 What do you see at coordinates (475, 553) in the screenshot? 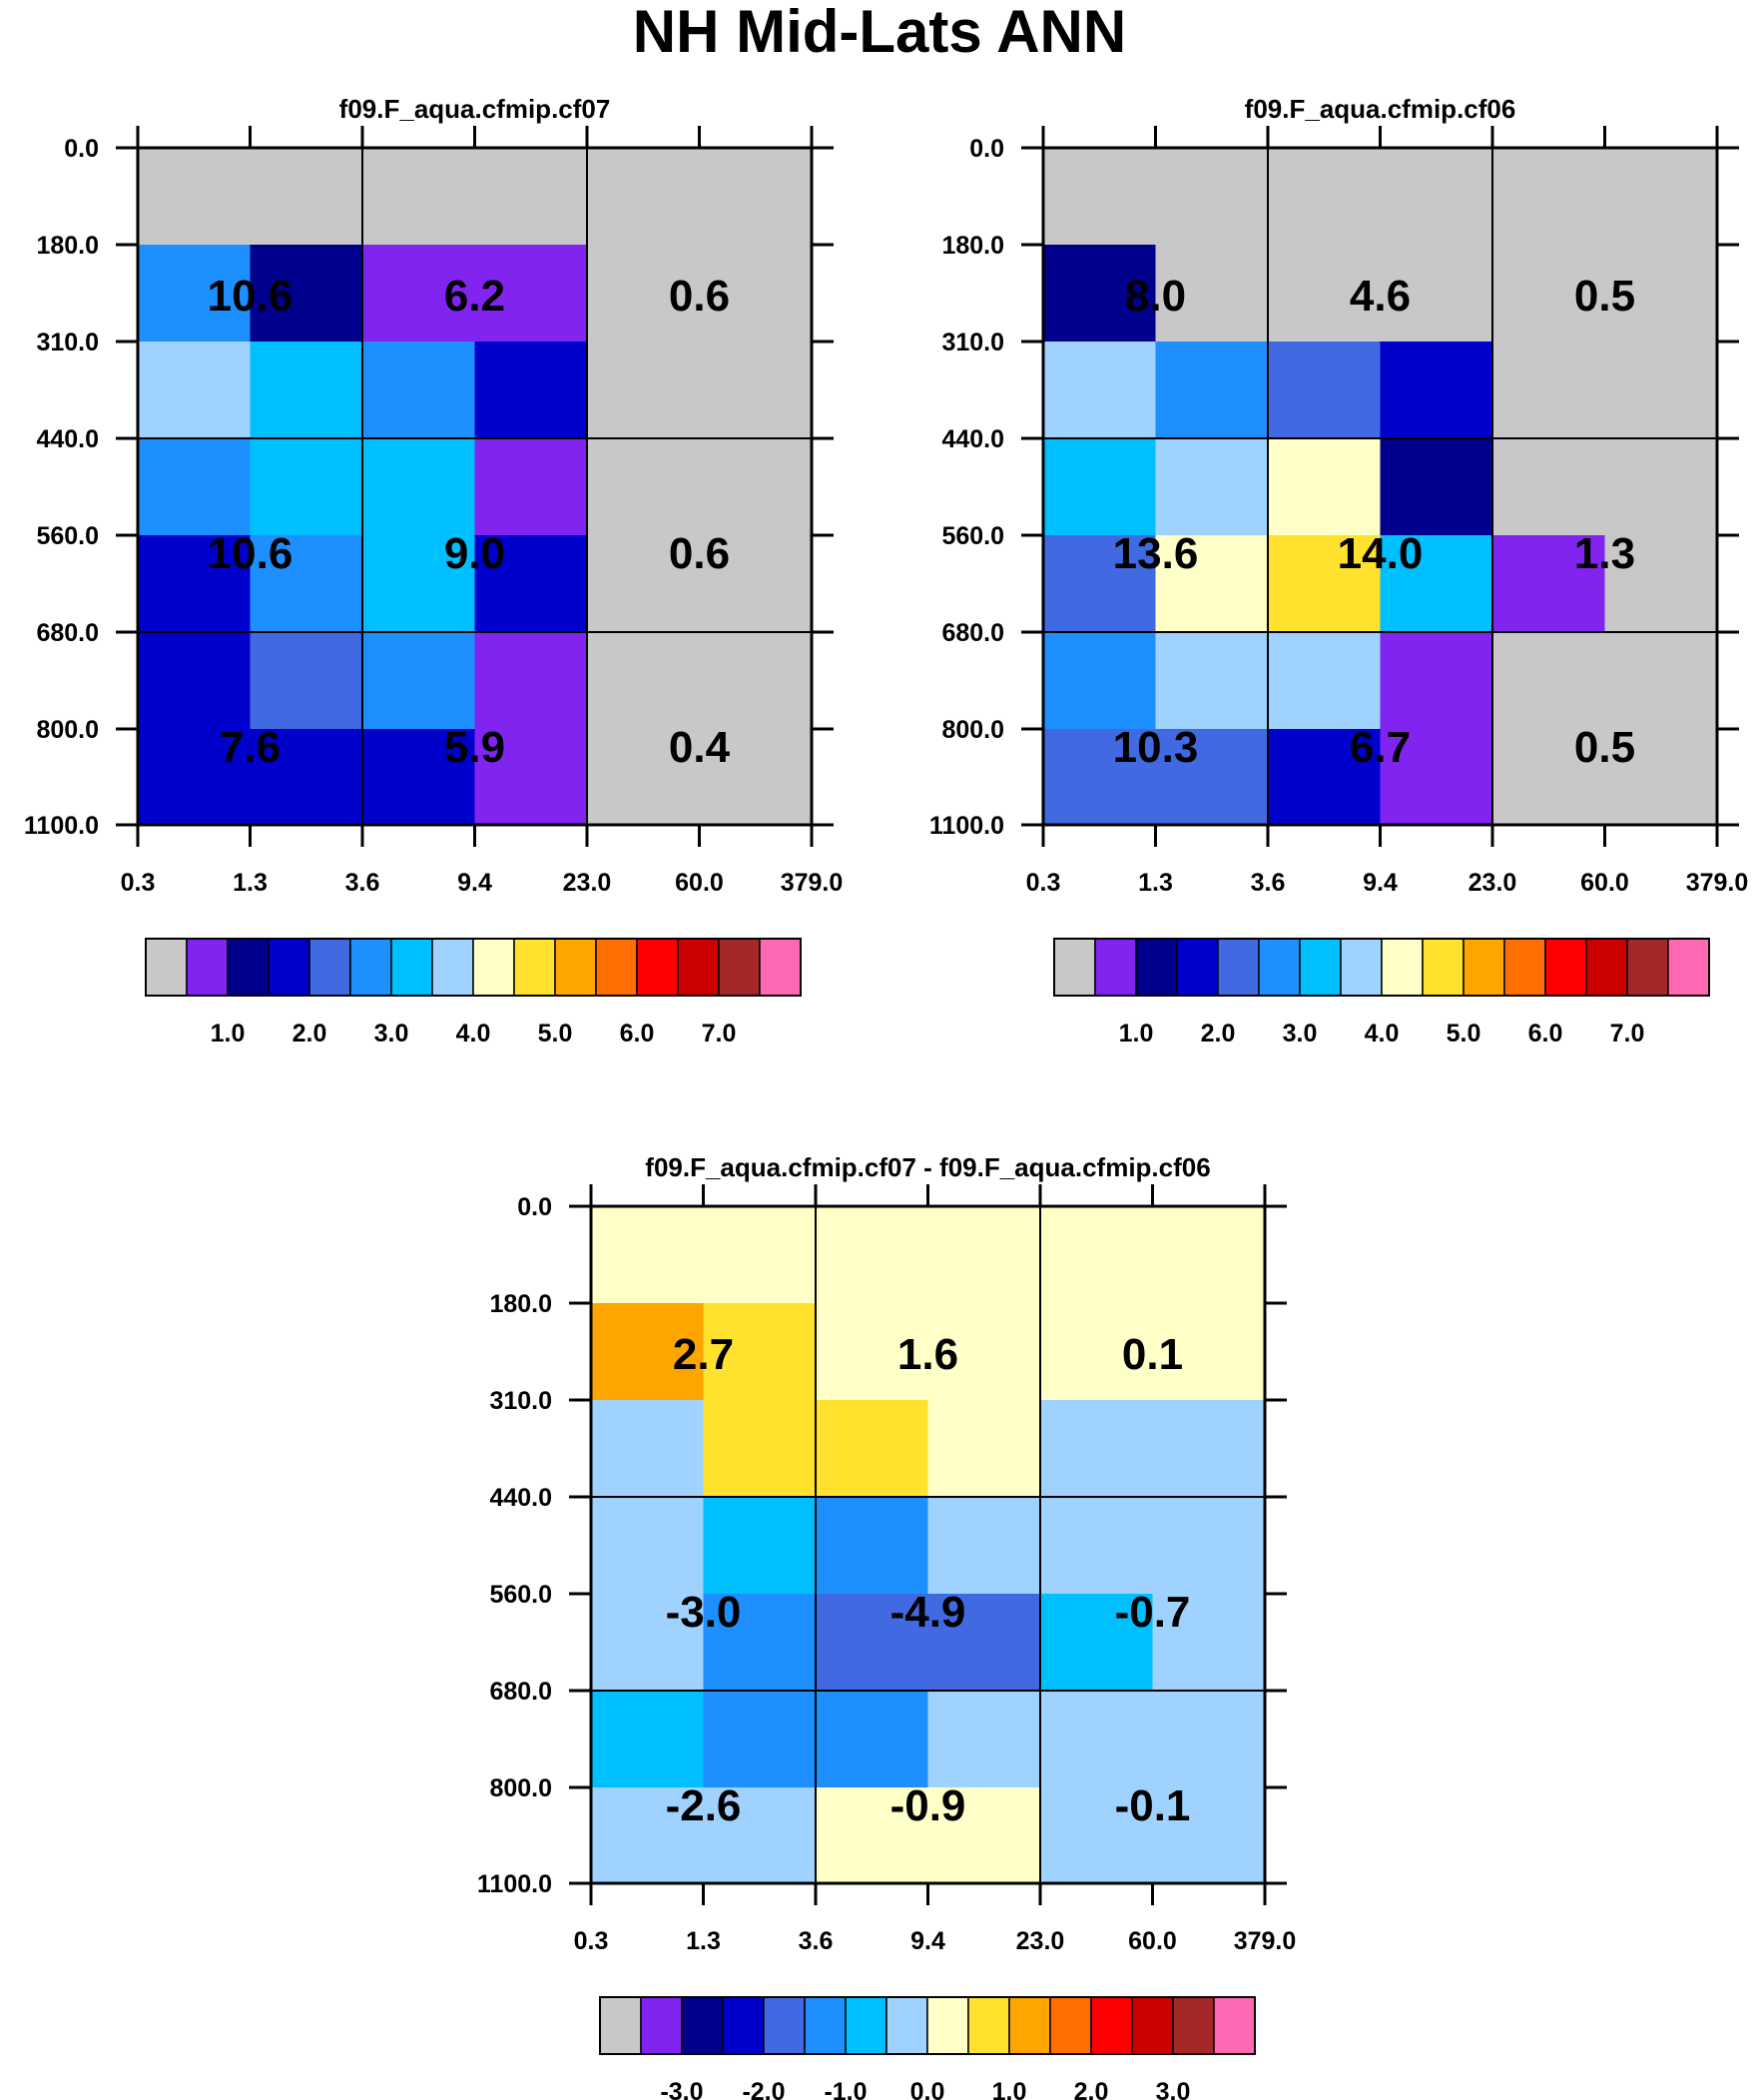
I see `summary-value: 9.0` at bounding box center [475, 553].